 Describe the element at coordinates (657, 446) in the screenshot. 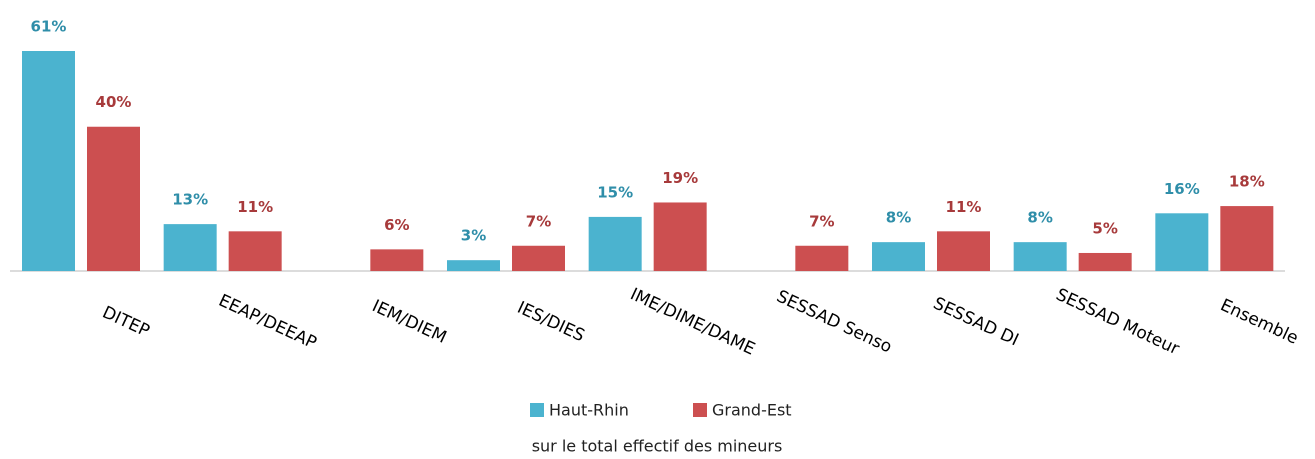

I see `chart-subtitle: sur le total effectif des mineurs` at that location.